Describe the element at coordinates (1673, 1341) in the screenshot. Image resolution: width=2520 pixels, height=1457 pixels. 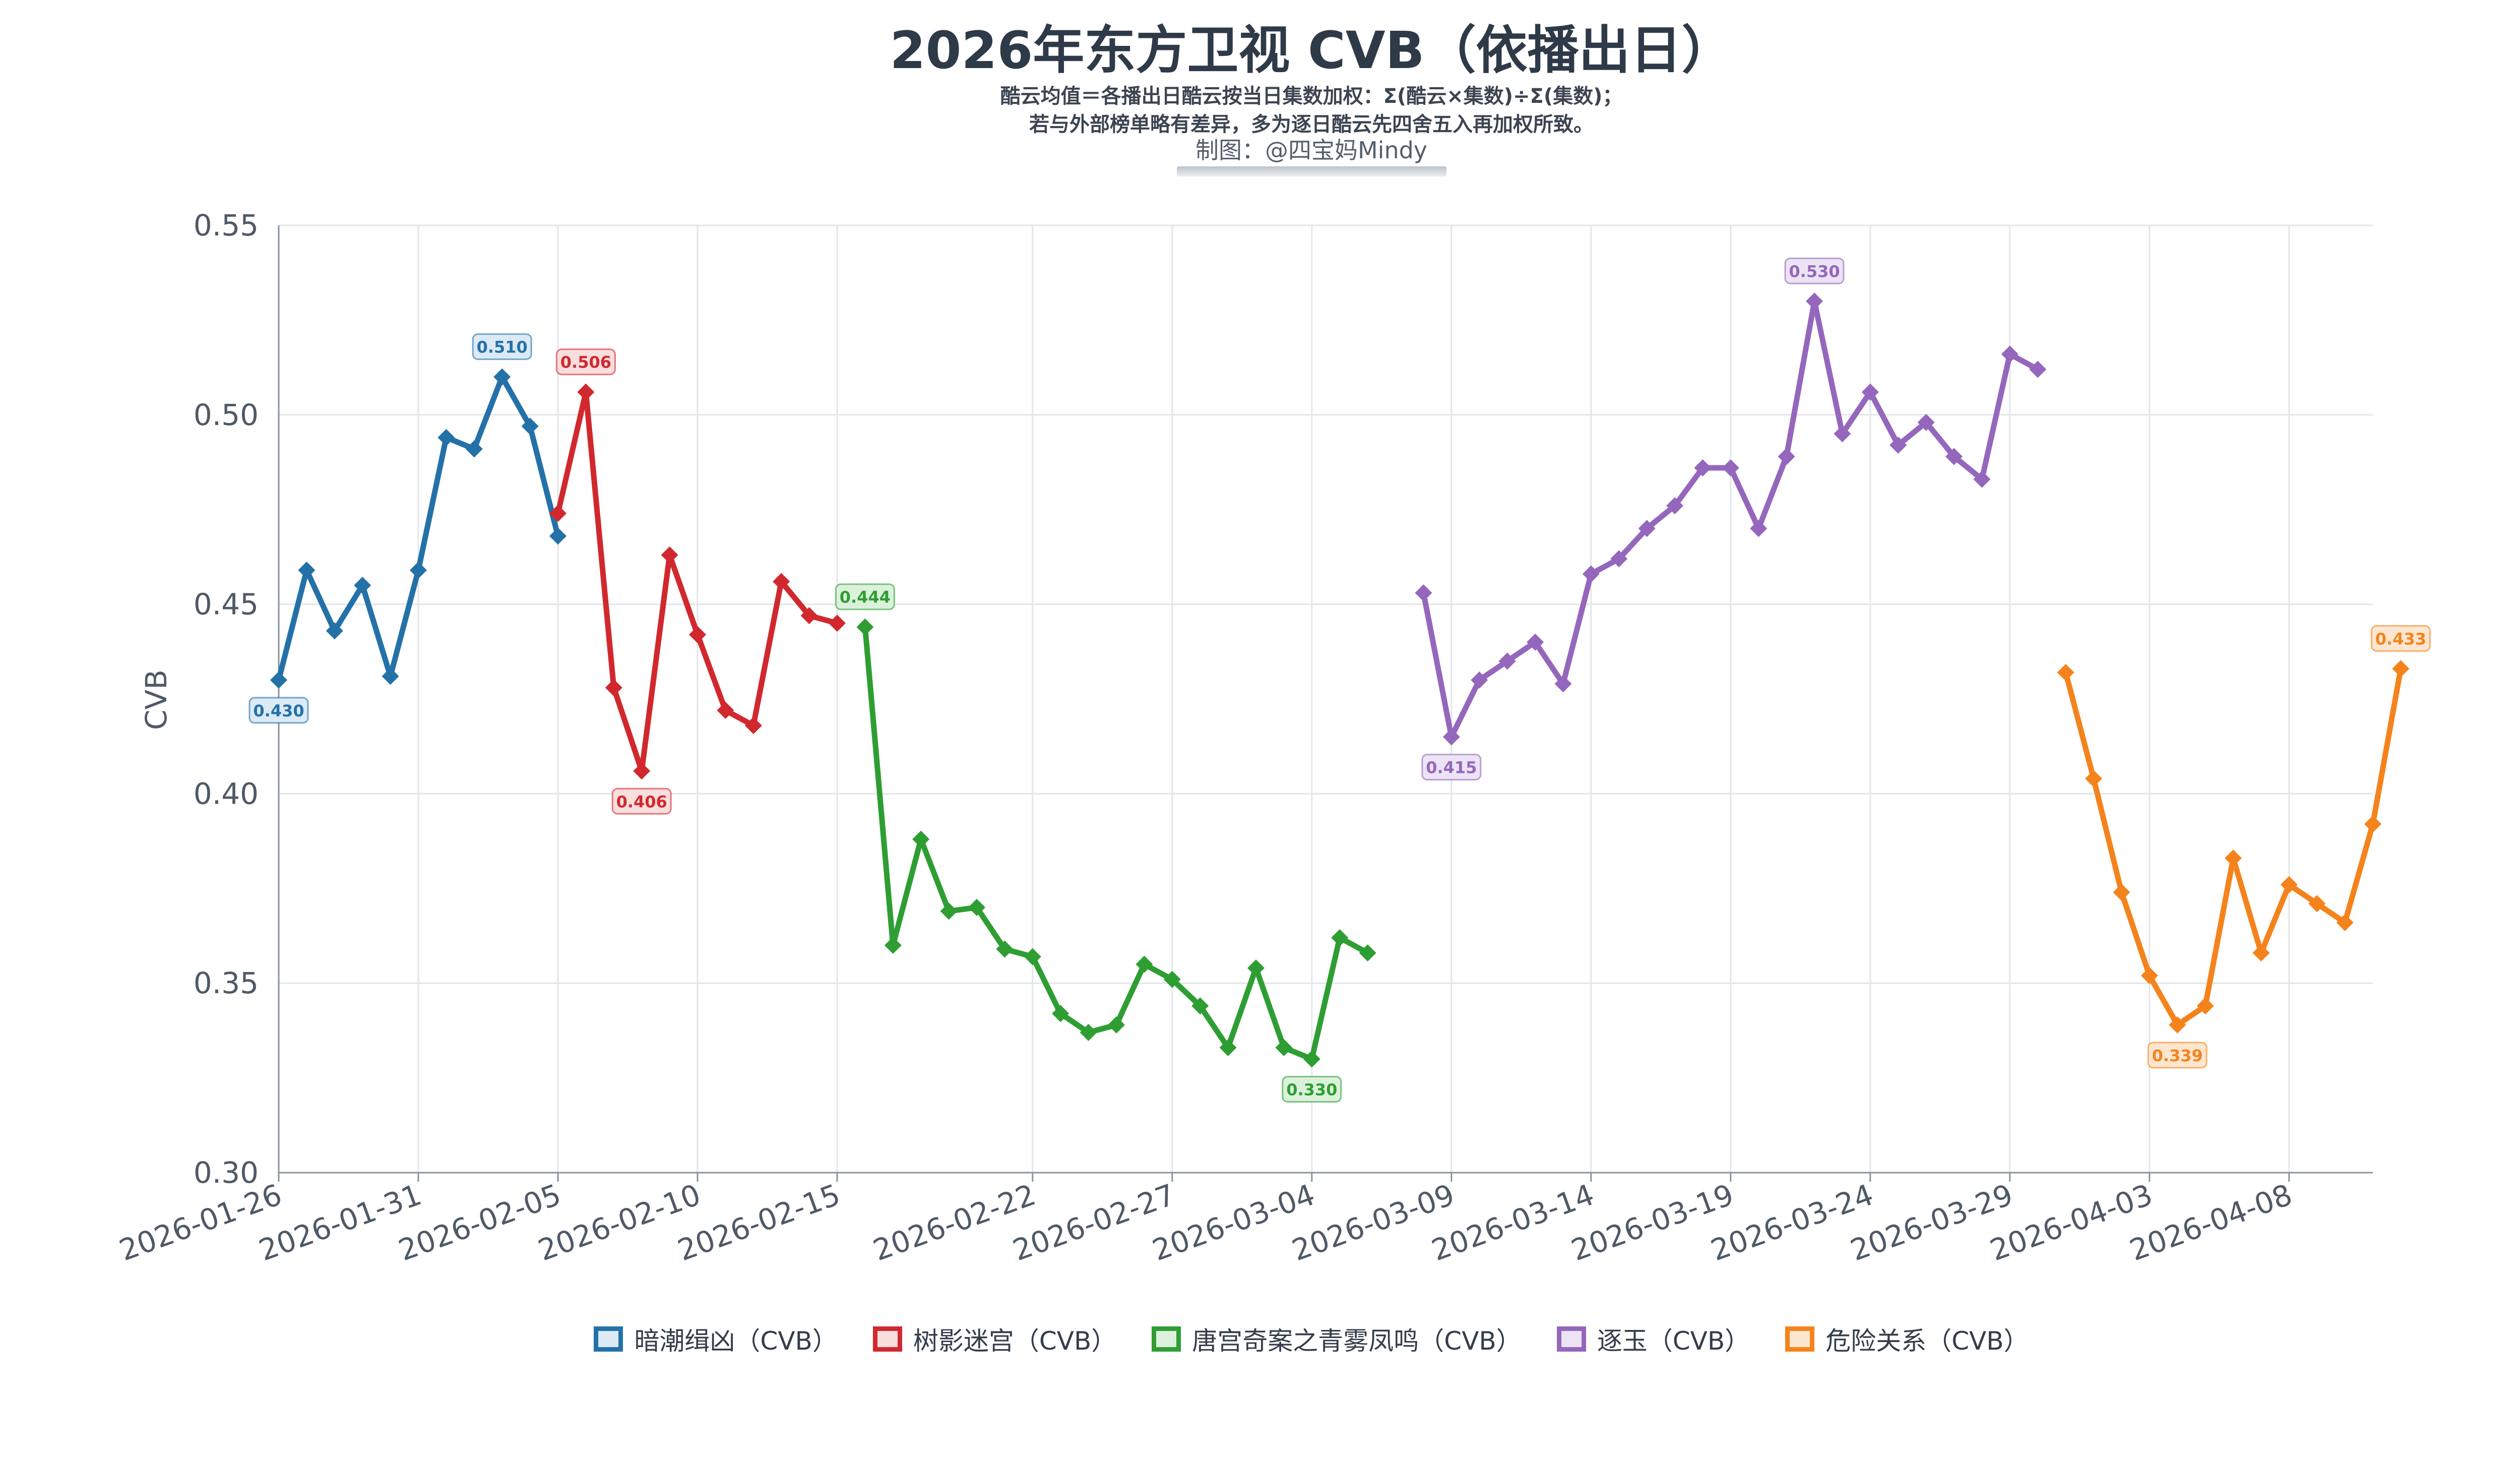
I see `legend-label: 逐玉（CVB）` at that location.